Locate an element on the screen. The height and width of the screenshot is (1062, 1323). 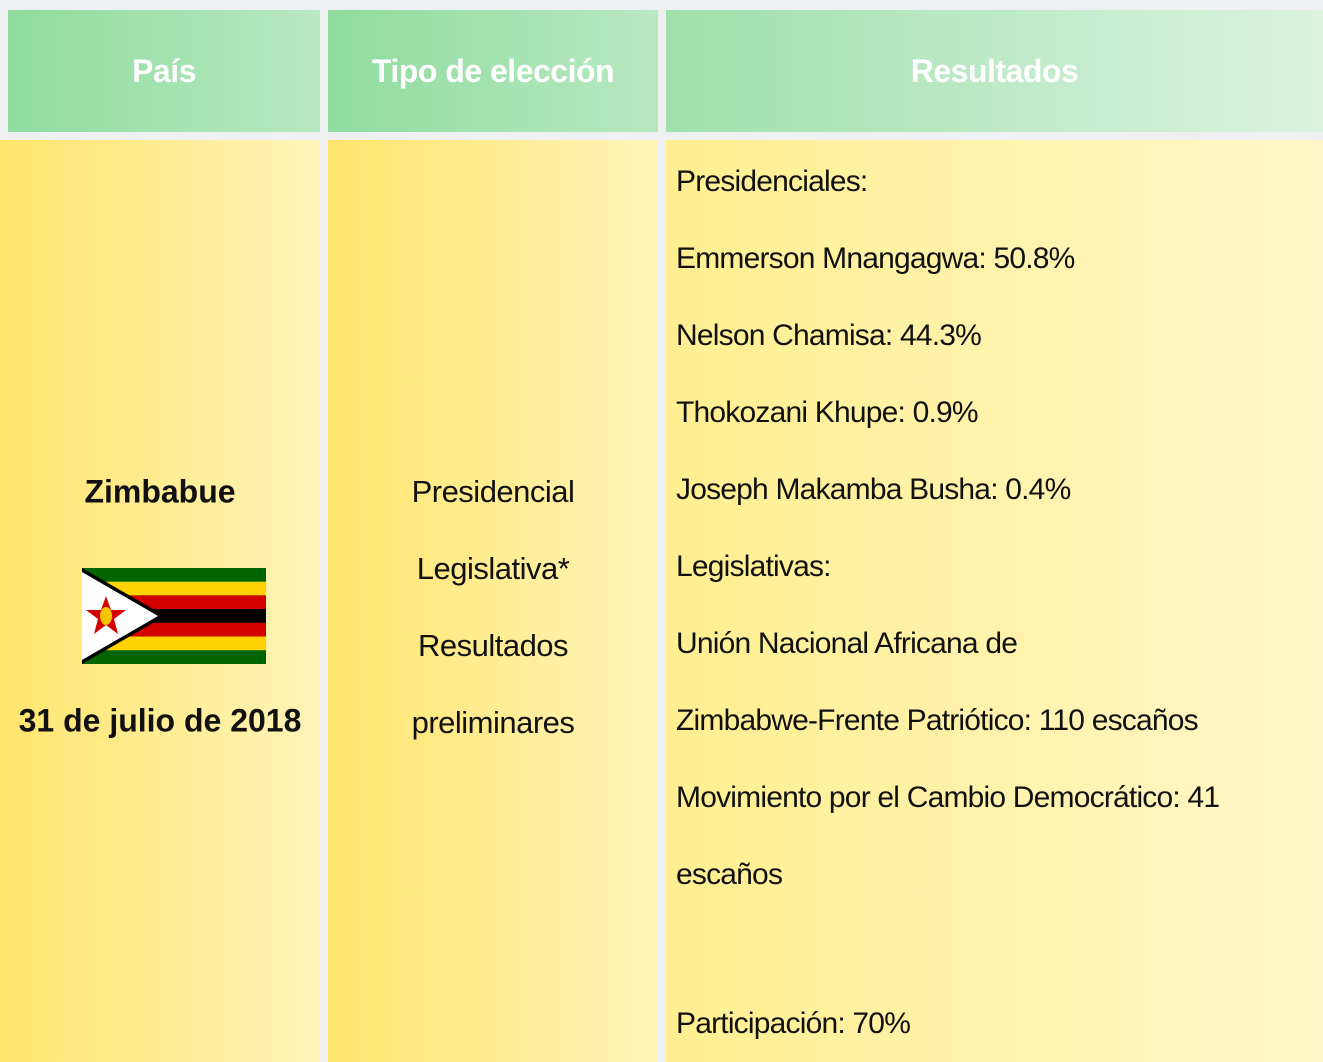
result-line: Nelson Chamisa: 44.3% is located at coordinates (829, 335).